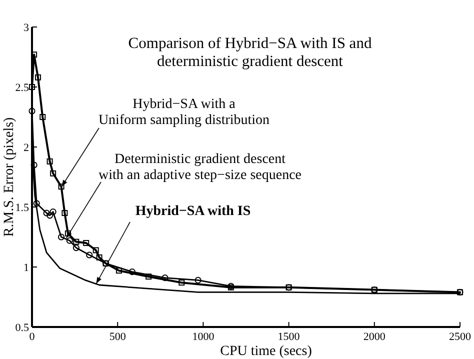 The height and width of the screenshot is (359, 474). Describe the element at coordinates (289, 337) in the screenshot. I see `x-tick-label: 1500` at that location.